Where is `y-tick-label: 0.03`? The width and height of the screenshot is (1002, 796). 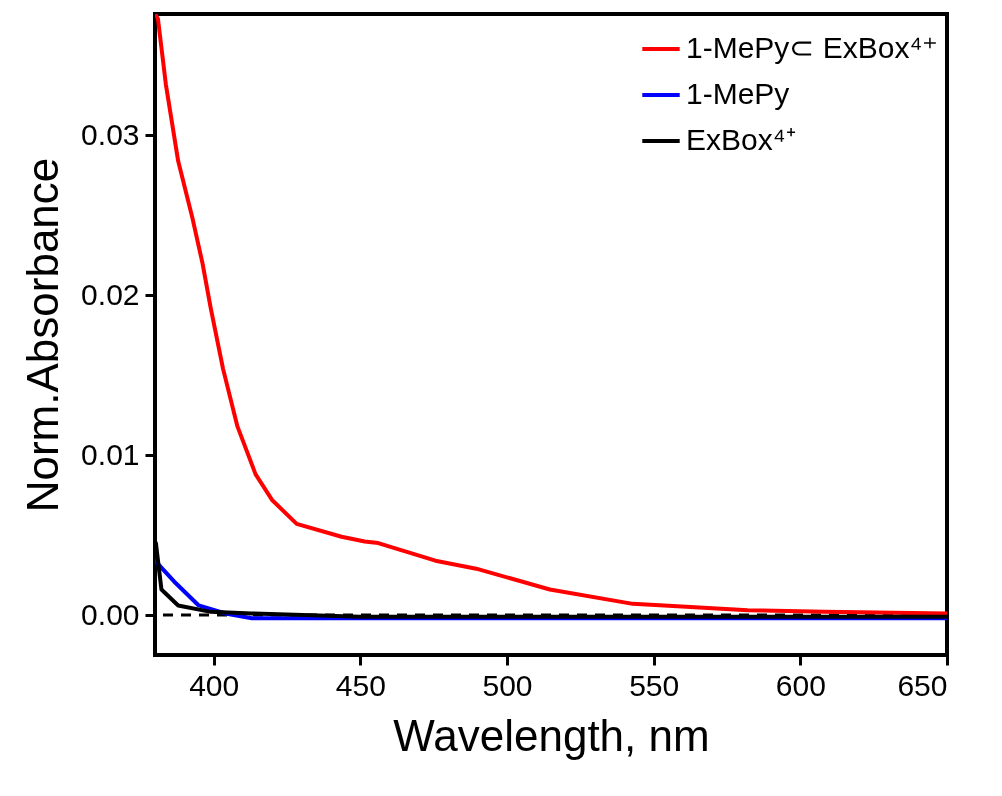 y-tick-label: 0.03 is located at coordinates (110, 134).